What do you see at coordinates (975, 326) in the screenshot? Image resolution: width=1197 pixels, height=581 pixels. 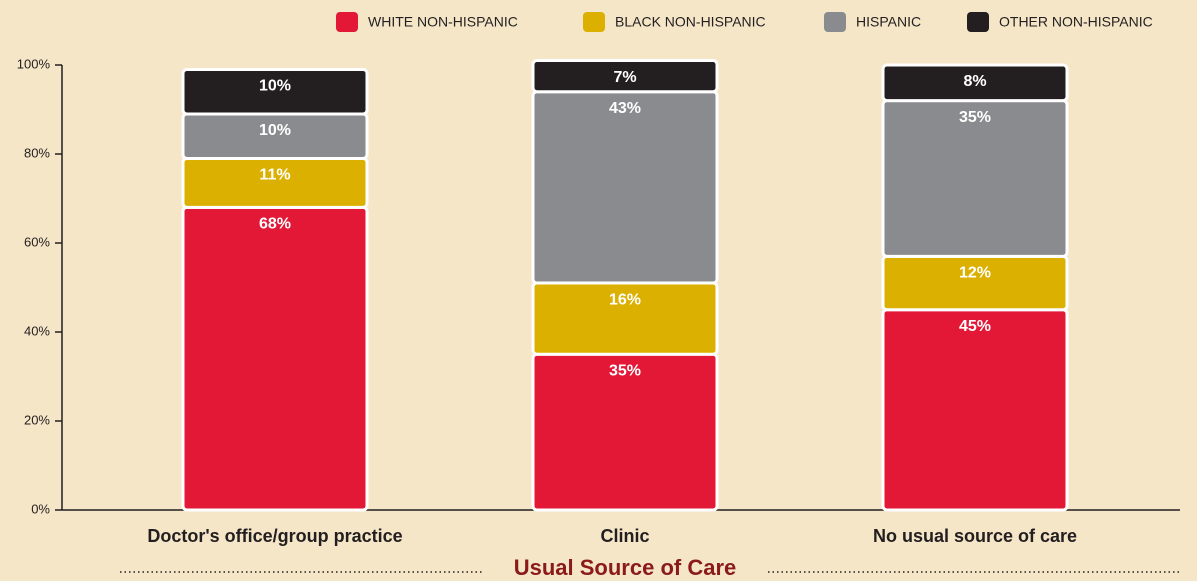 I see `value-label: 45%` at bounding box center [975, 326].